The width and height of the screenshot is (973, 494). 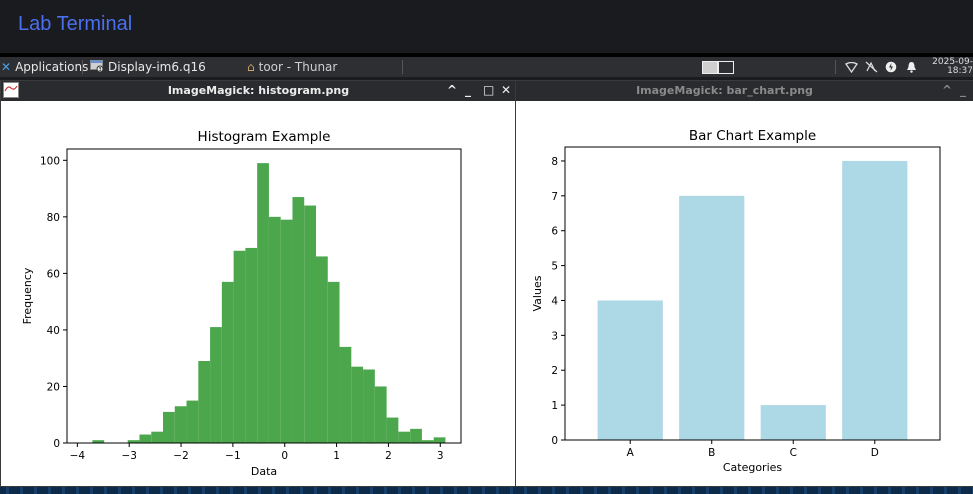 I want to click on bar-chart-window-titlebar: ImageMagick: bar_chart.png ^ _, so click(x=744, y=91).